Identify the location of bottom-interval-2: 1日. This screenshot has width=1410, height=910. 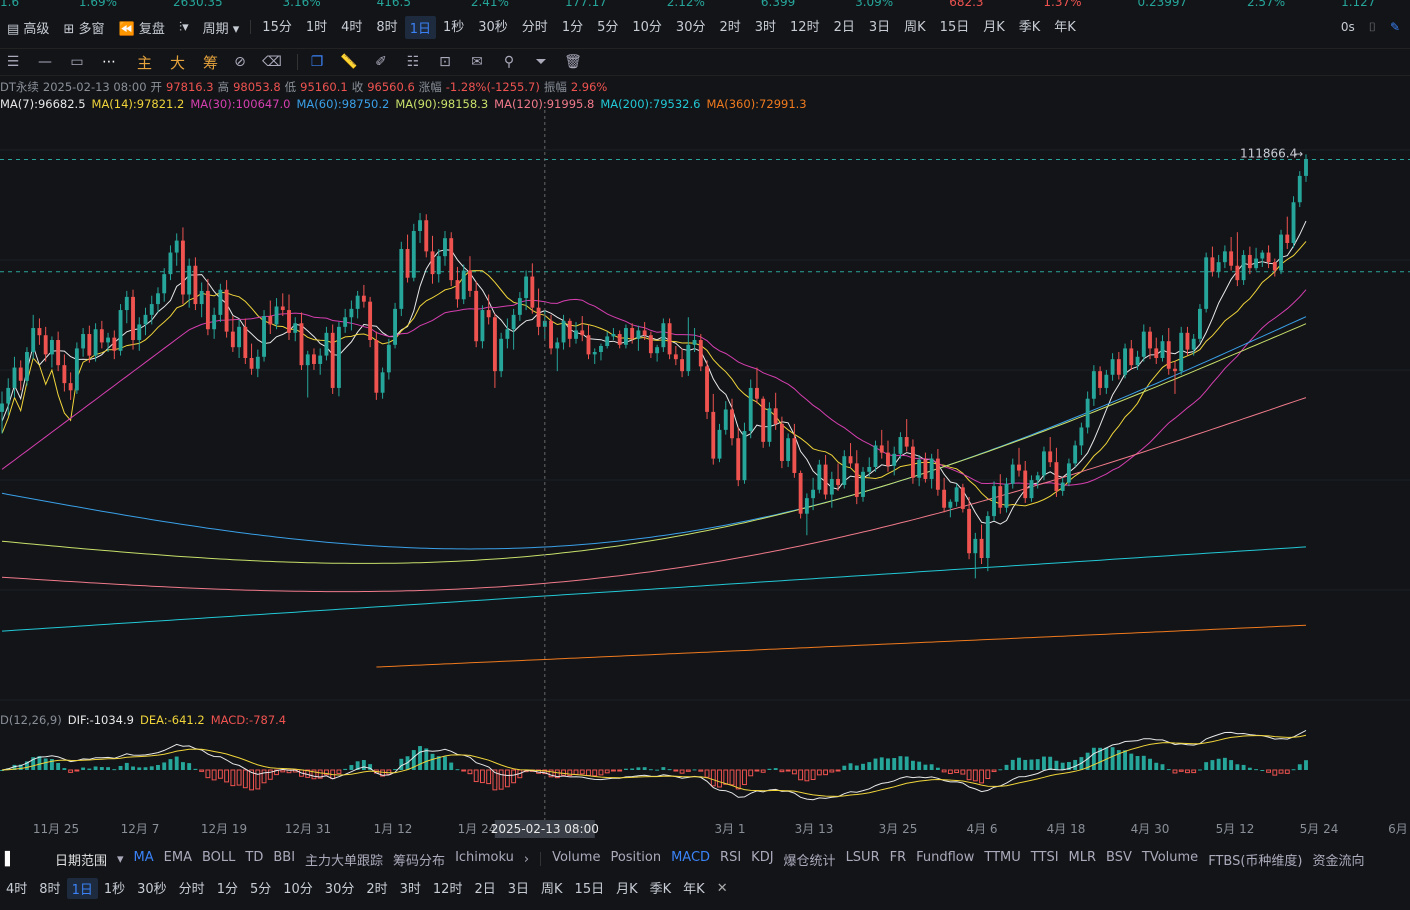
(82, 888).